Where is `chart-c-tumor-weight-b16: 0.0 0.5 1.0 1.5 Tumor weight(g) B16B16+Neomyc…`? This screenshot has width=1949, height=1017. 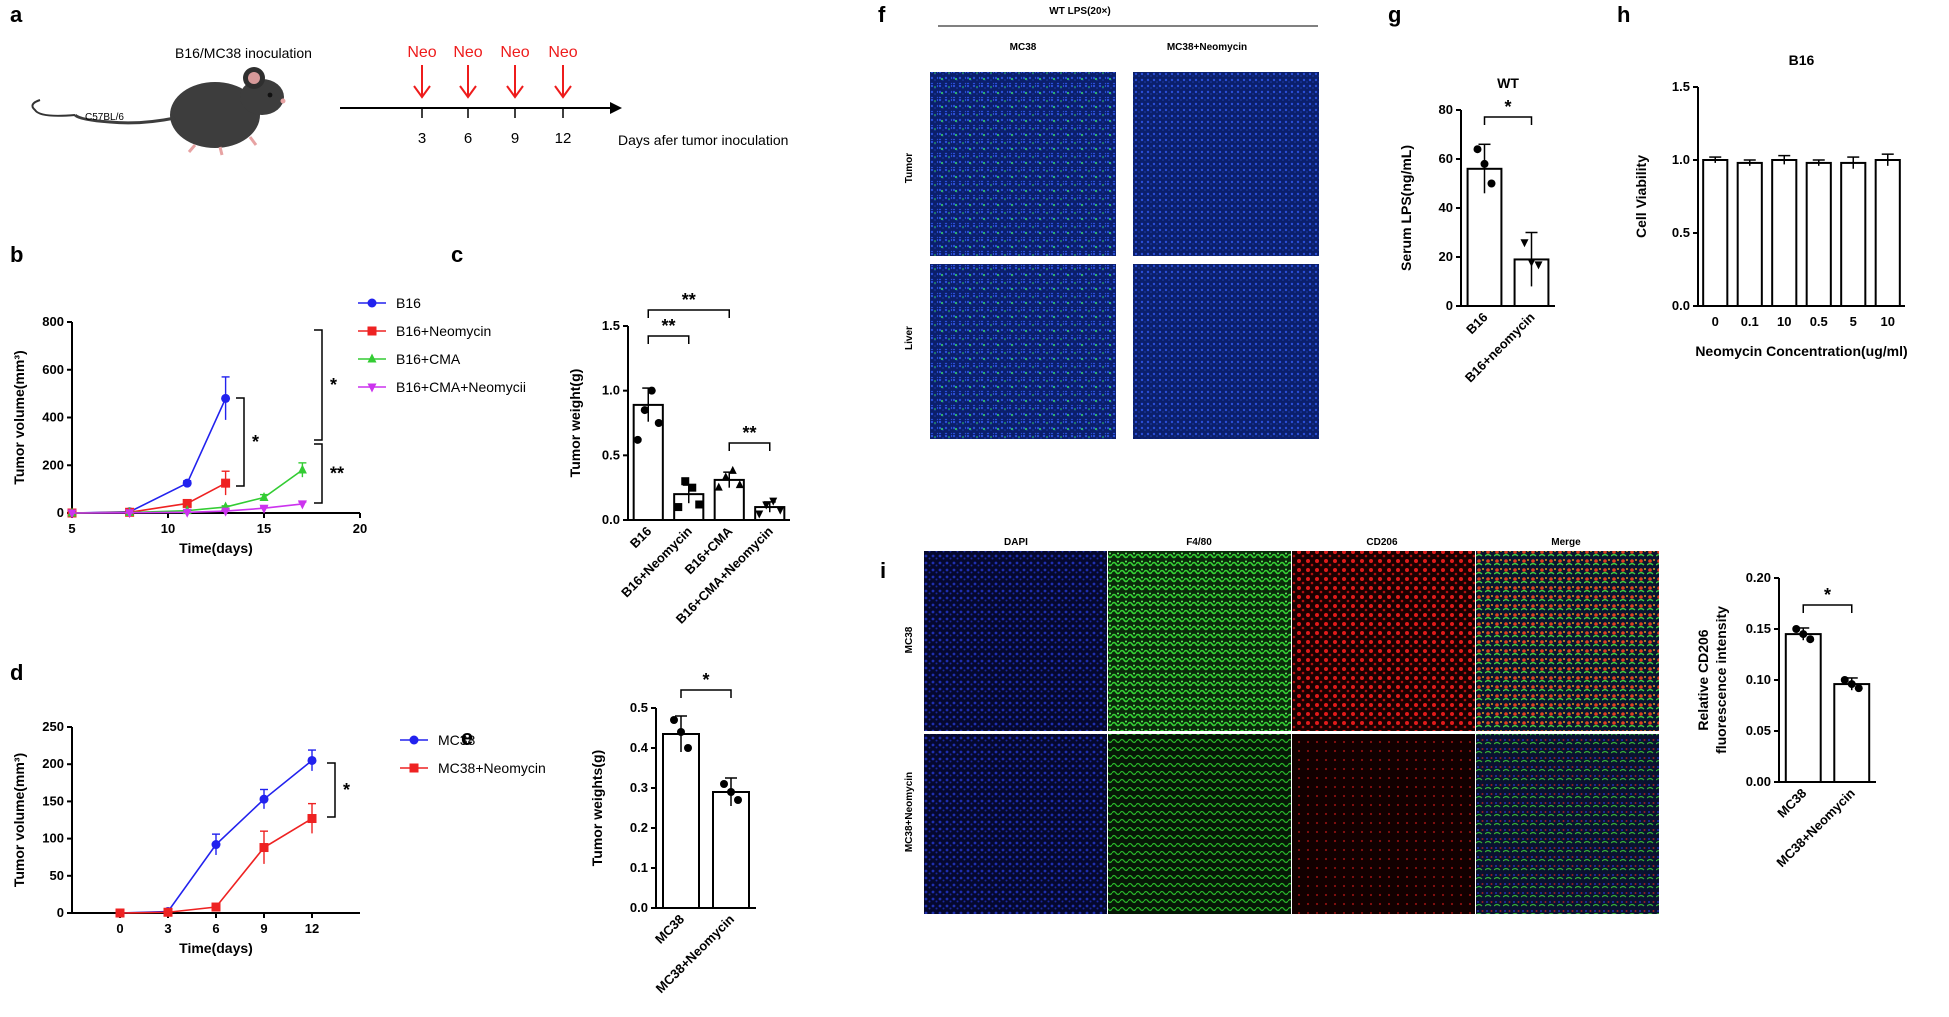
chart-c-tumor-weight-b16: 0.0 0.5 1.0 1.5 Tumor weight(g) B16B16+Neomyc… is located at coordinates (678, 458).